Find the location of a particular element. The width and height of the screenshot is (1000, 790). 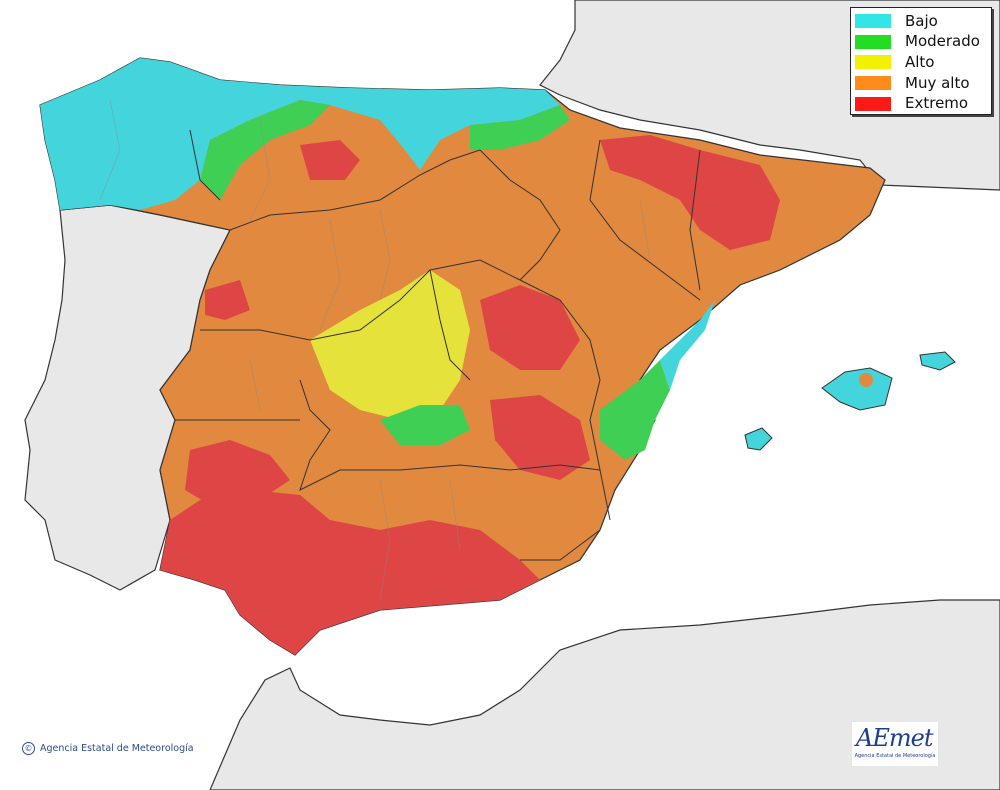

legend-item-extremo: Extremo is located at coordinates (923, 103).